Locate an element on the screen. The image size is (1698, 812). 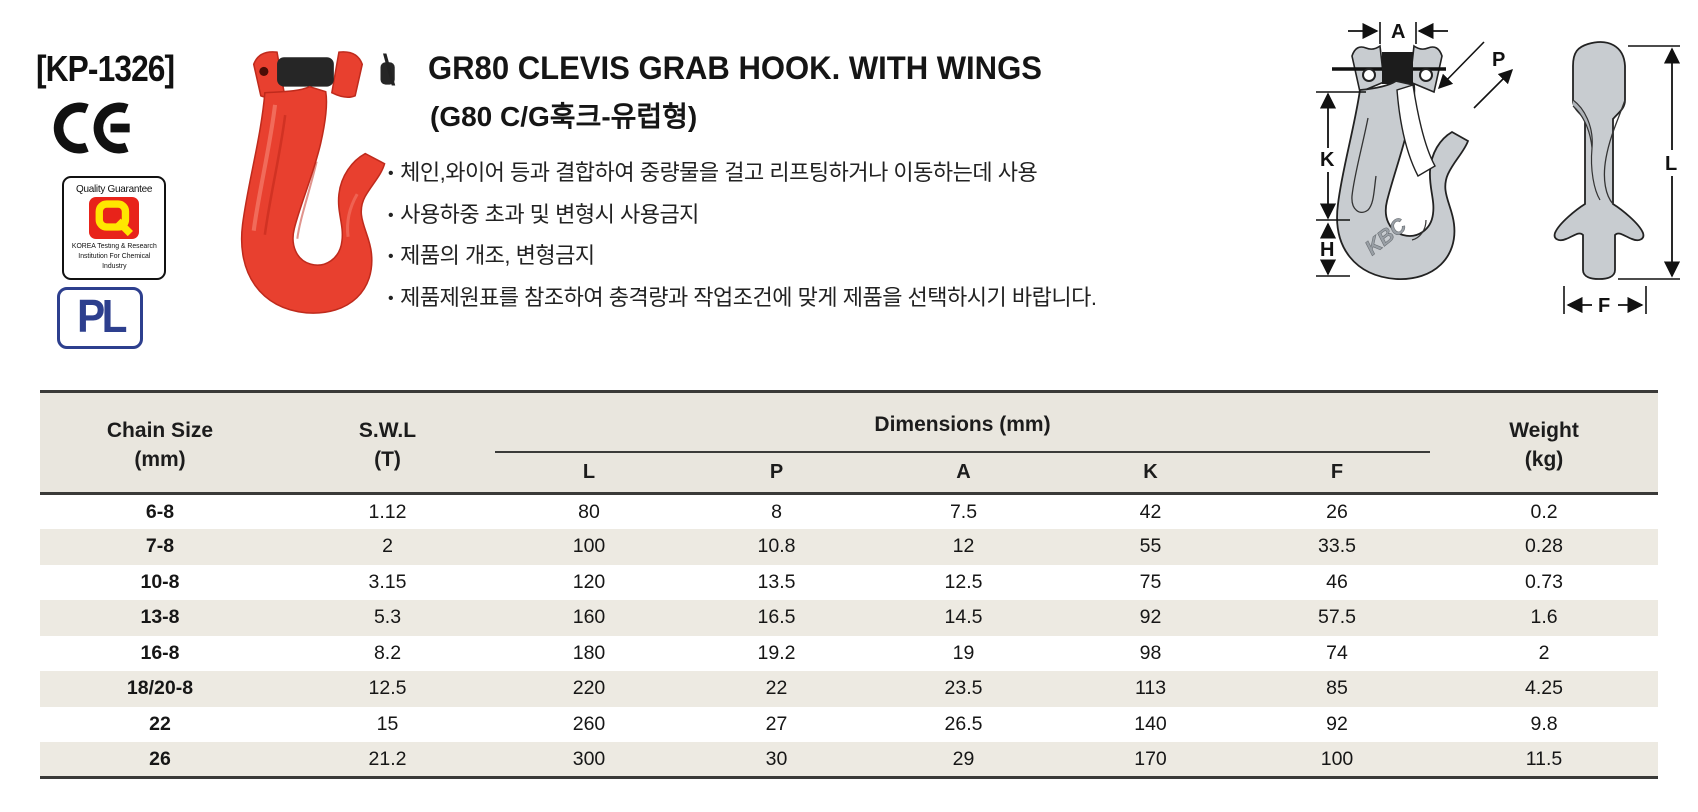
cell-dim-l: 100 is located at coordinates (589, 547).